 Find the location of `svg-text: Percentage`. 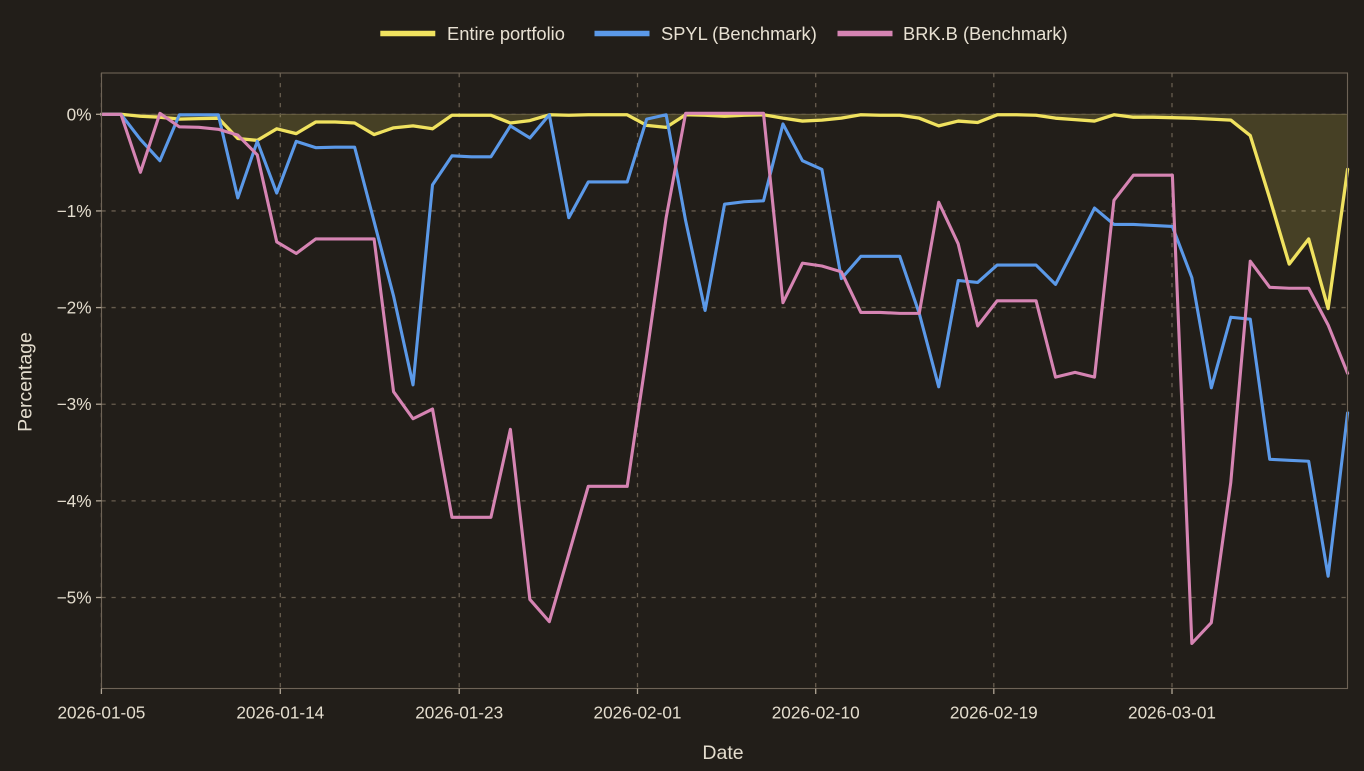

svg-text: Percentage is located at coordinates (26, 382).